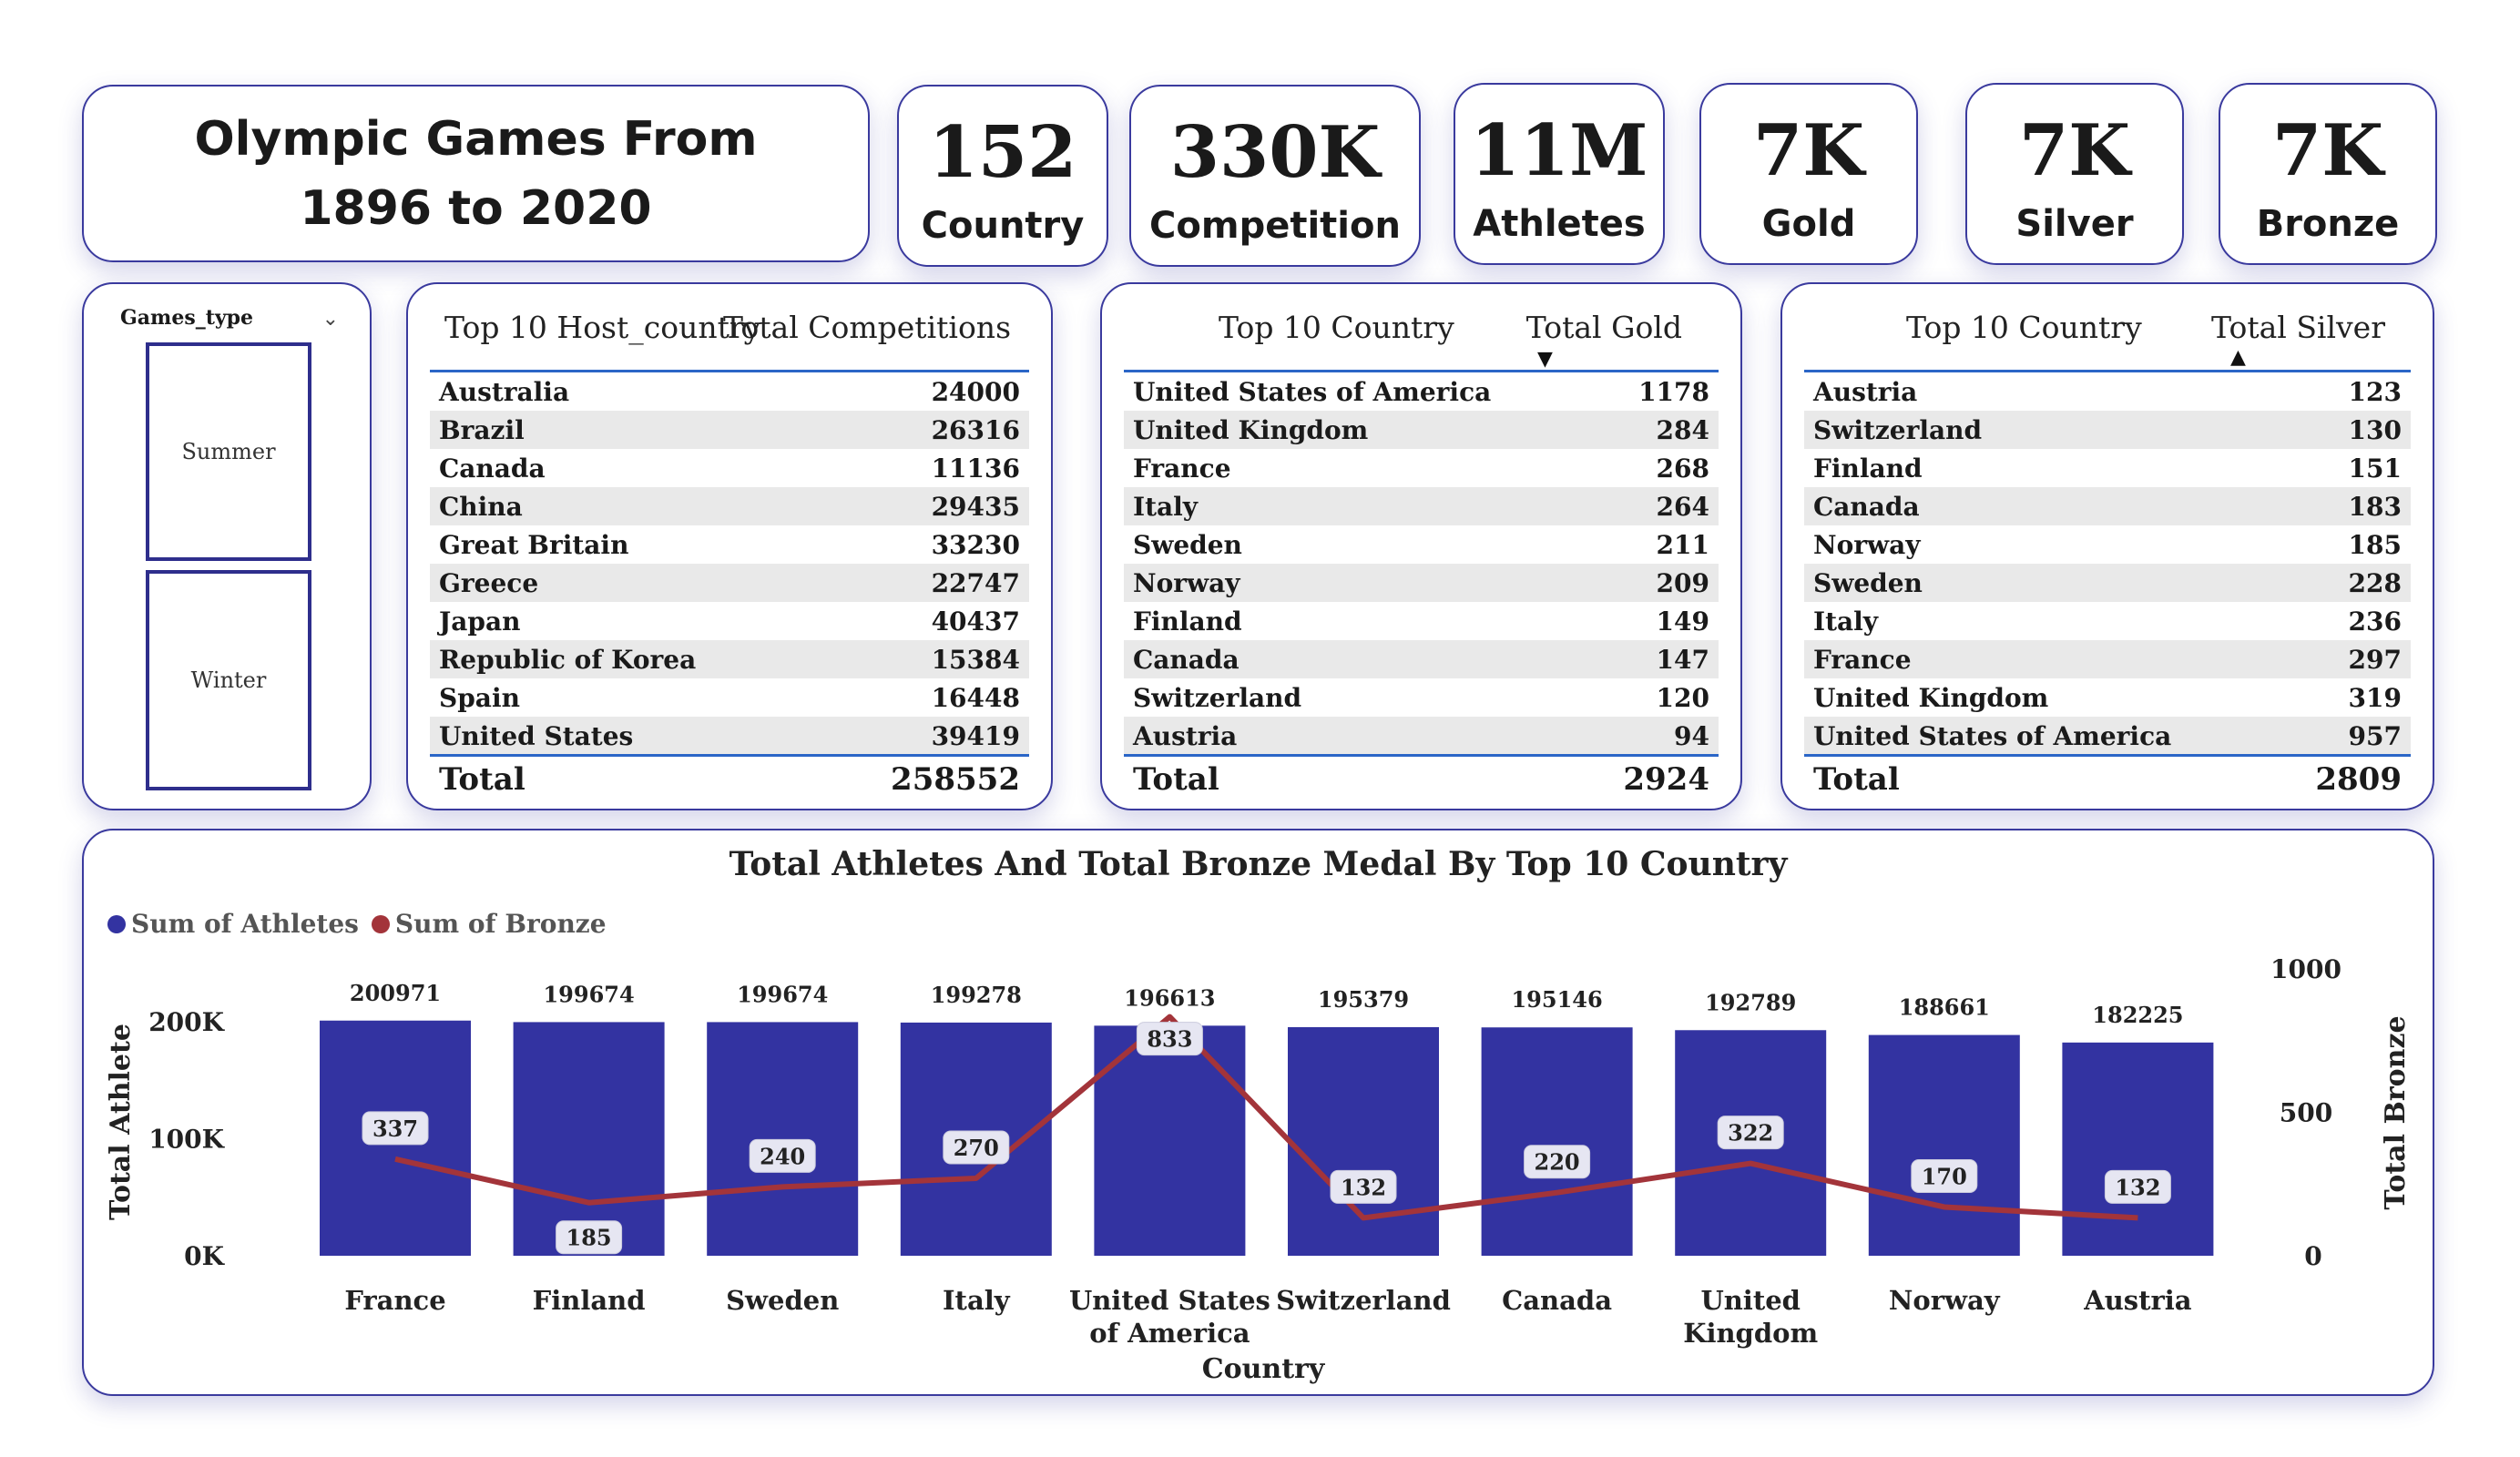 The height and width of the screenshot is (1457, 2520). What do you see at coordinates (2238, 357) in the screenshot?
I see `sort-ascending-icon: ▲` at bounding box center [2238, 357].